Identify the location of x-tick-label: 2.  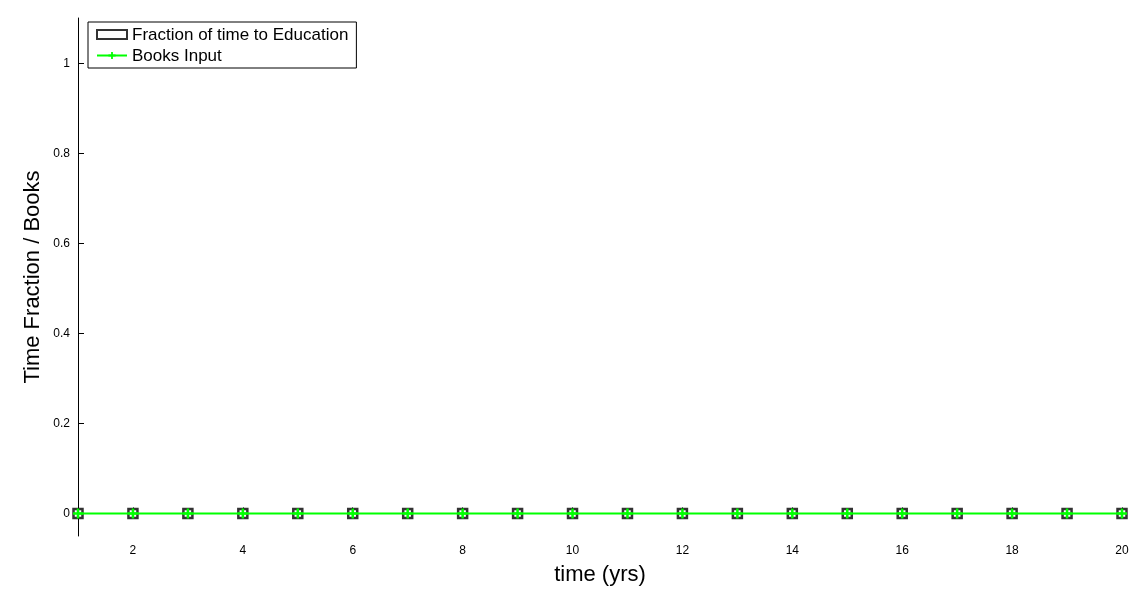
(133, 550).